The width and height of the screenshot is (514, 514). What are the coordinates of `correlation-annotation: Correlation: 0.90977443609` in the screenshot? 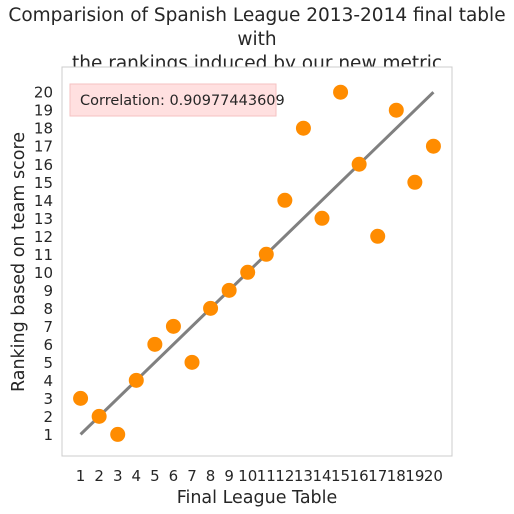 It's located at (177, 100).